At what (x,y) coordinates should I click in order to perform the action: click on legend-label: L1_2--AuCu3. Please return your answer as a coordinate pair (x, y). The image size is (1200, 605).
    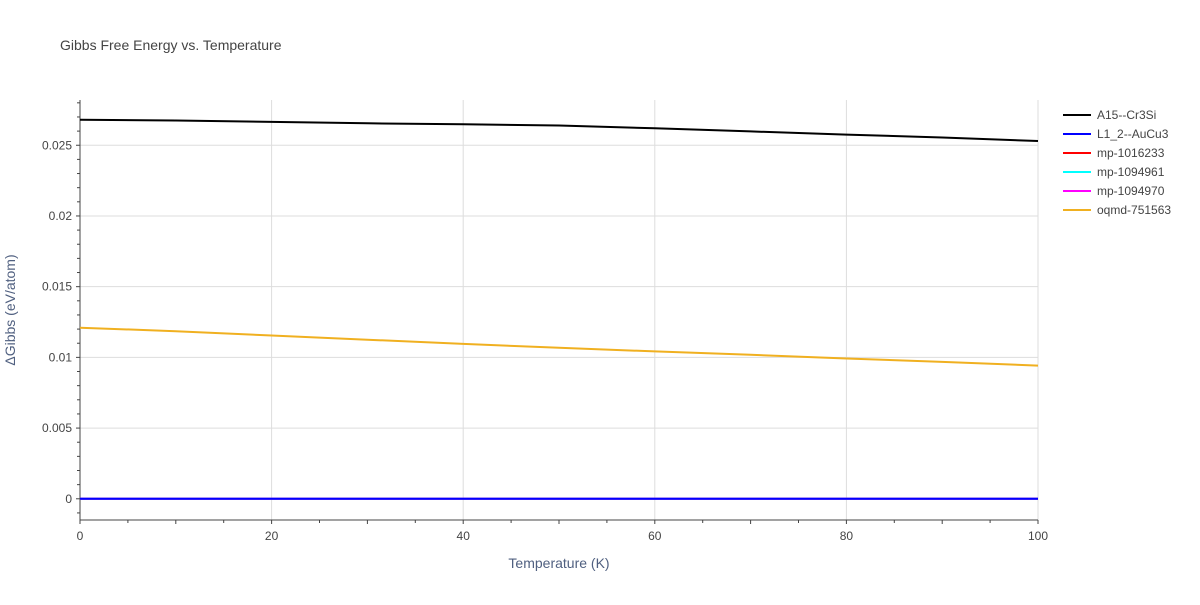
    Looking at the image, I should click on (1133, 134).